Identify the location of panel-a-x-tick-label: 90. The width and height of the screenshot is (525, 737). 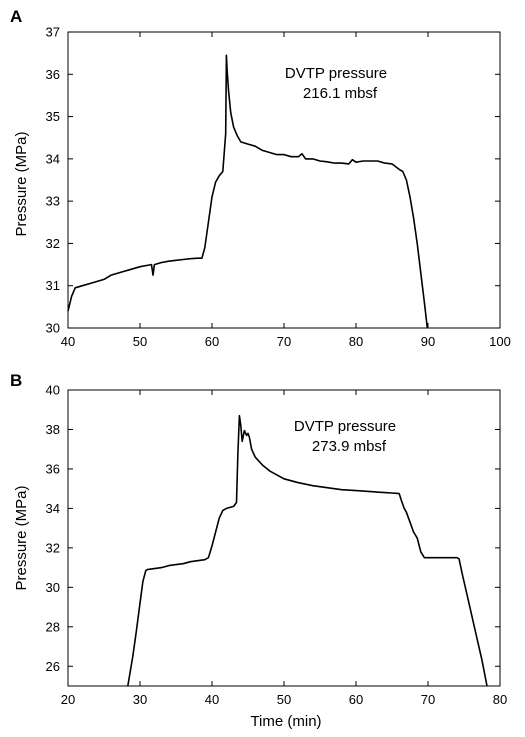
(428, 341).